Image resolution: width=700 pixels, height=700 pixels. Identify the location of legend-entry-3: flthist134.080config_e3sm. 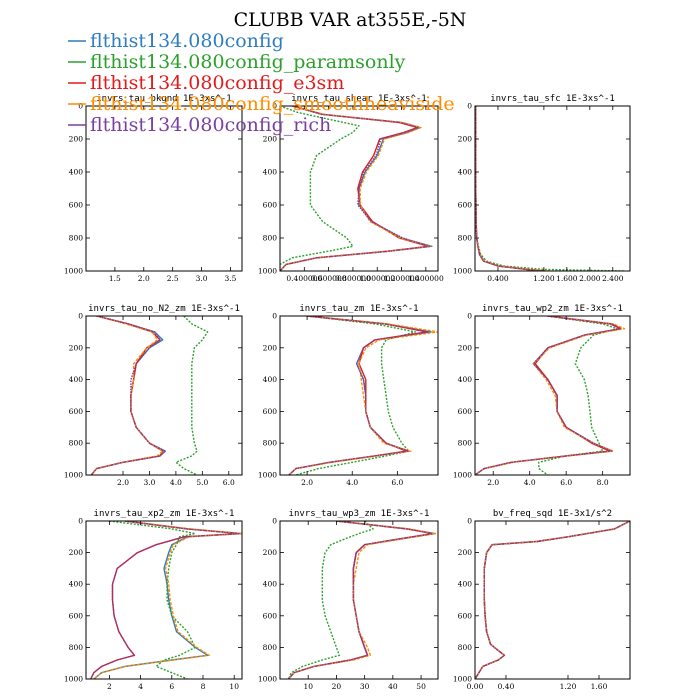
(217, 83).